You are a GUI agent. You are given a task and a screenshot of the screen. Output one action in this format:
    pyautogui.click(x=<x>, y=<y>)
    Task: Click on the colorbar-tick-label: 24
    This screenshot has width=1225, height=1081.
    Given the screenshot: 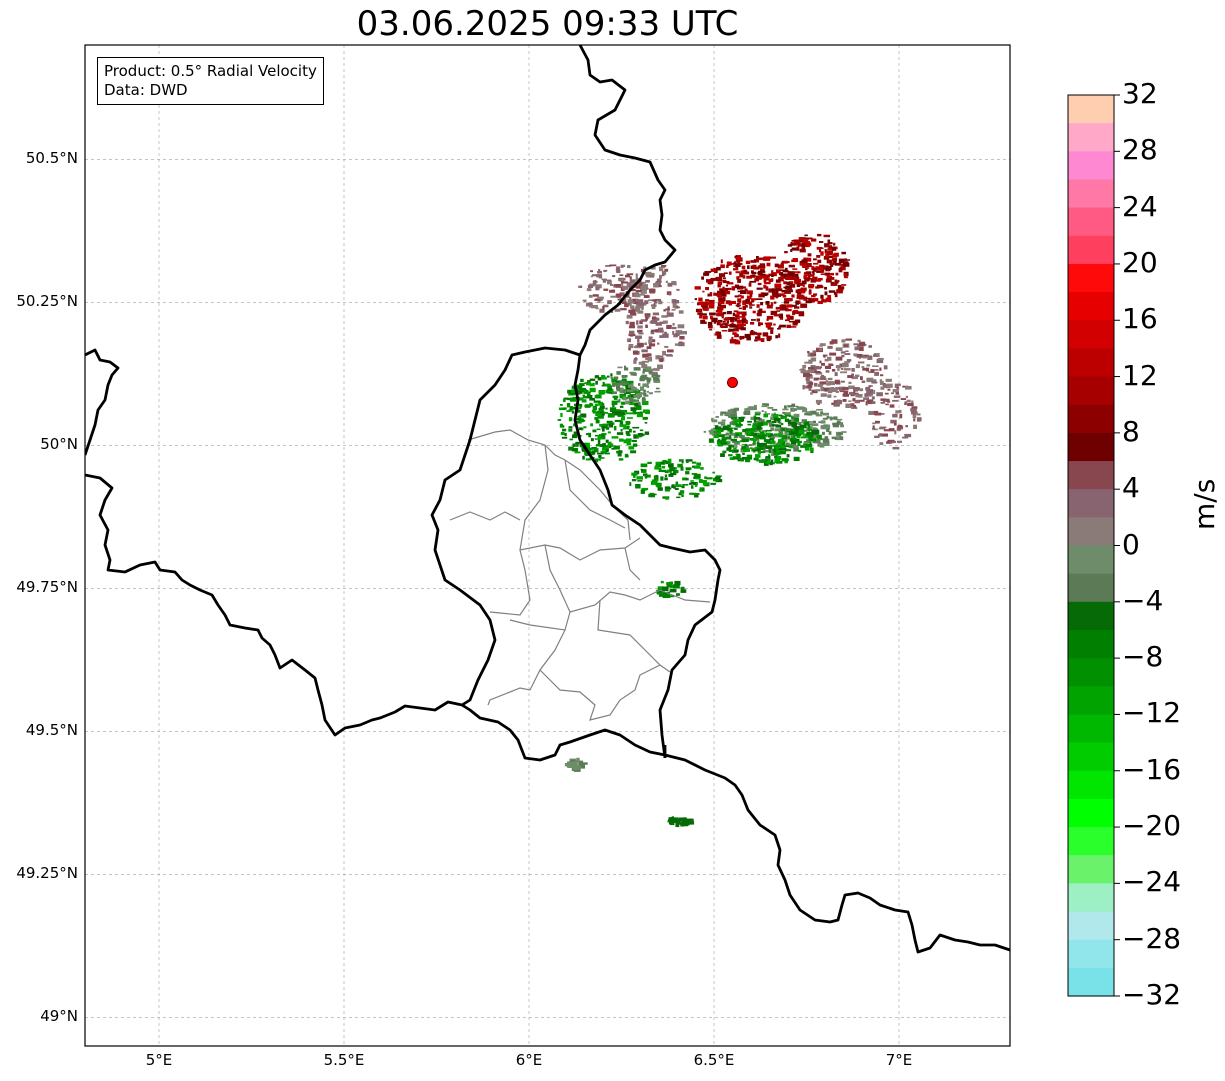 What is the action you would take?
    pyautogui.click(x=1140, y=206)
    